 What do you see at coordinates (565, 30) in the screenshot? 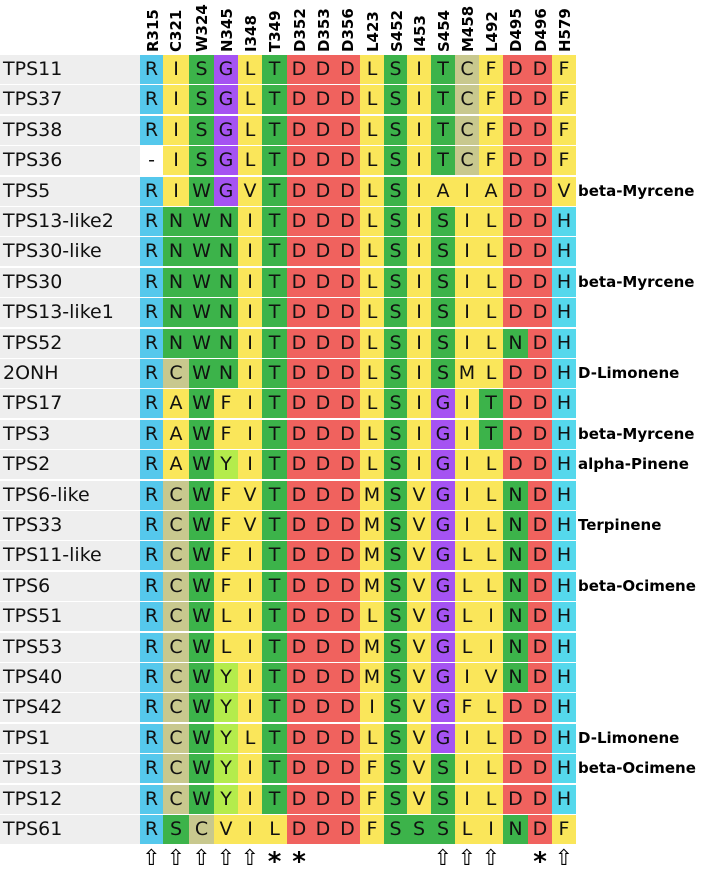
I see `column-header-h579: H579` at bounding box center [565, 30].